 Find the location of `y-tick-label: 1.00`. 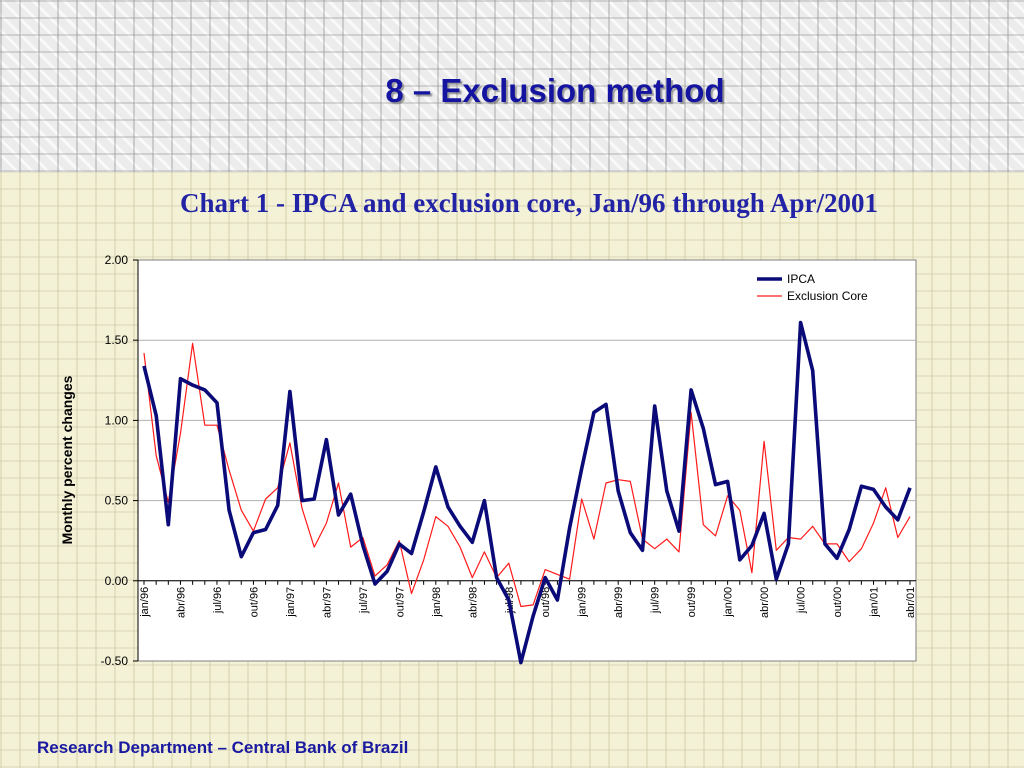

y-tick-label: 1.00 is located at coordinates (117, 420).